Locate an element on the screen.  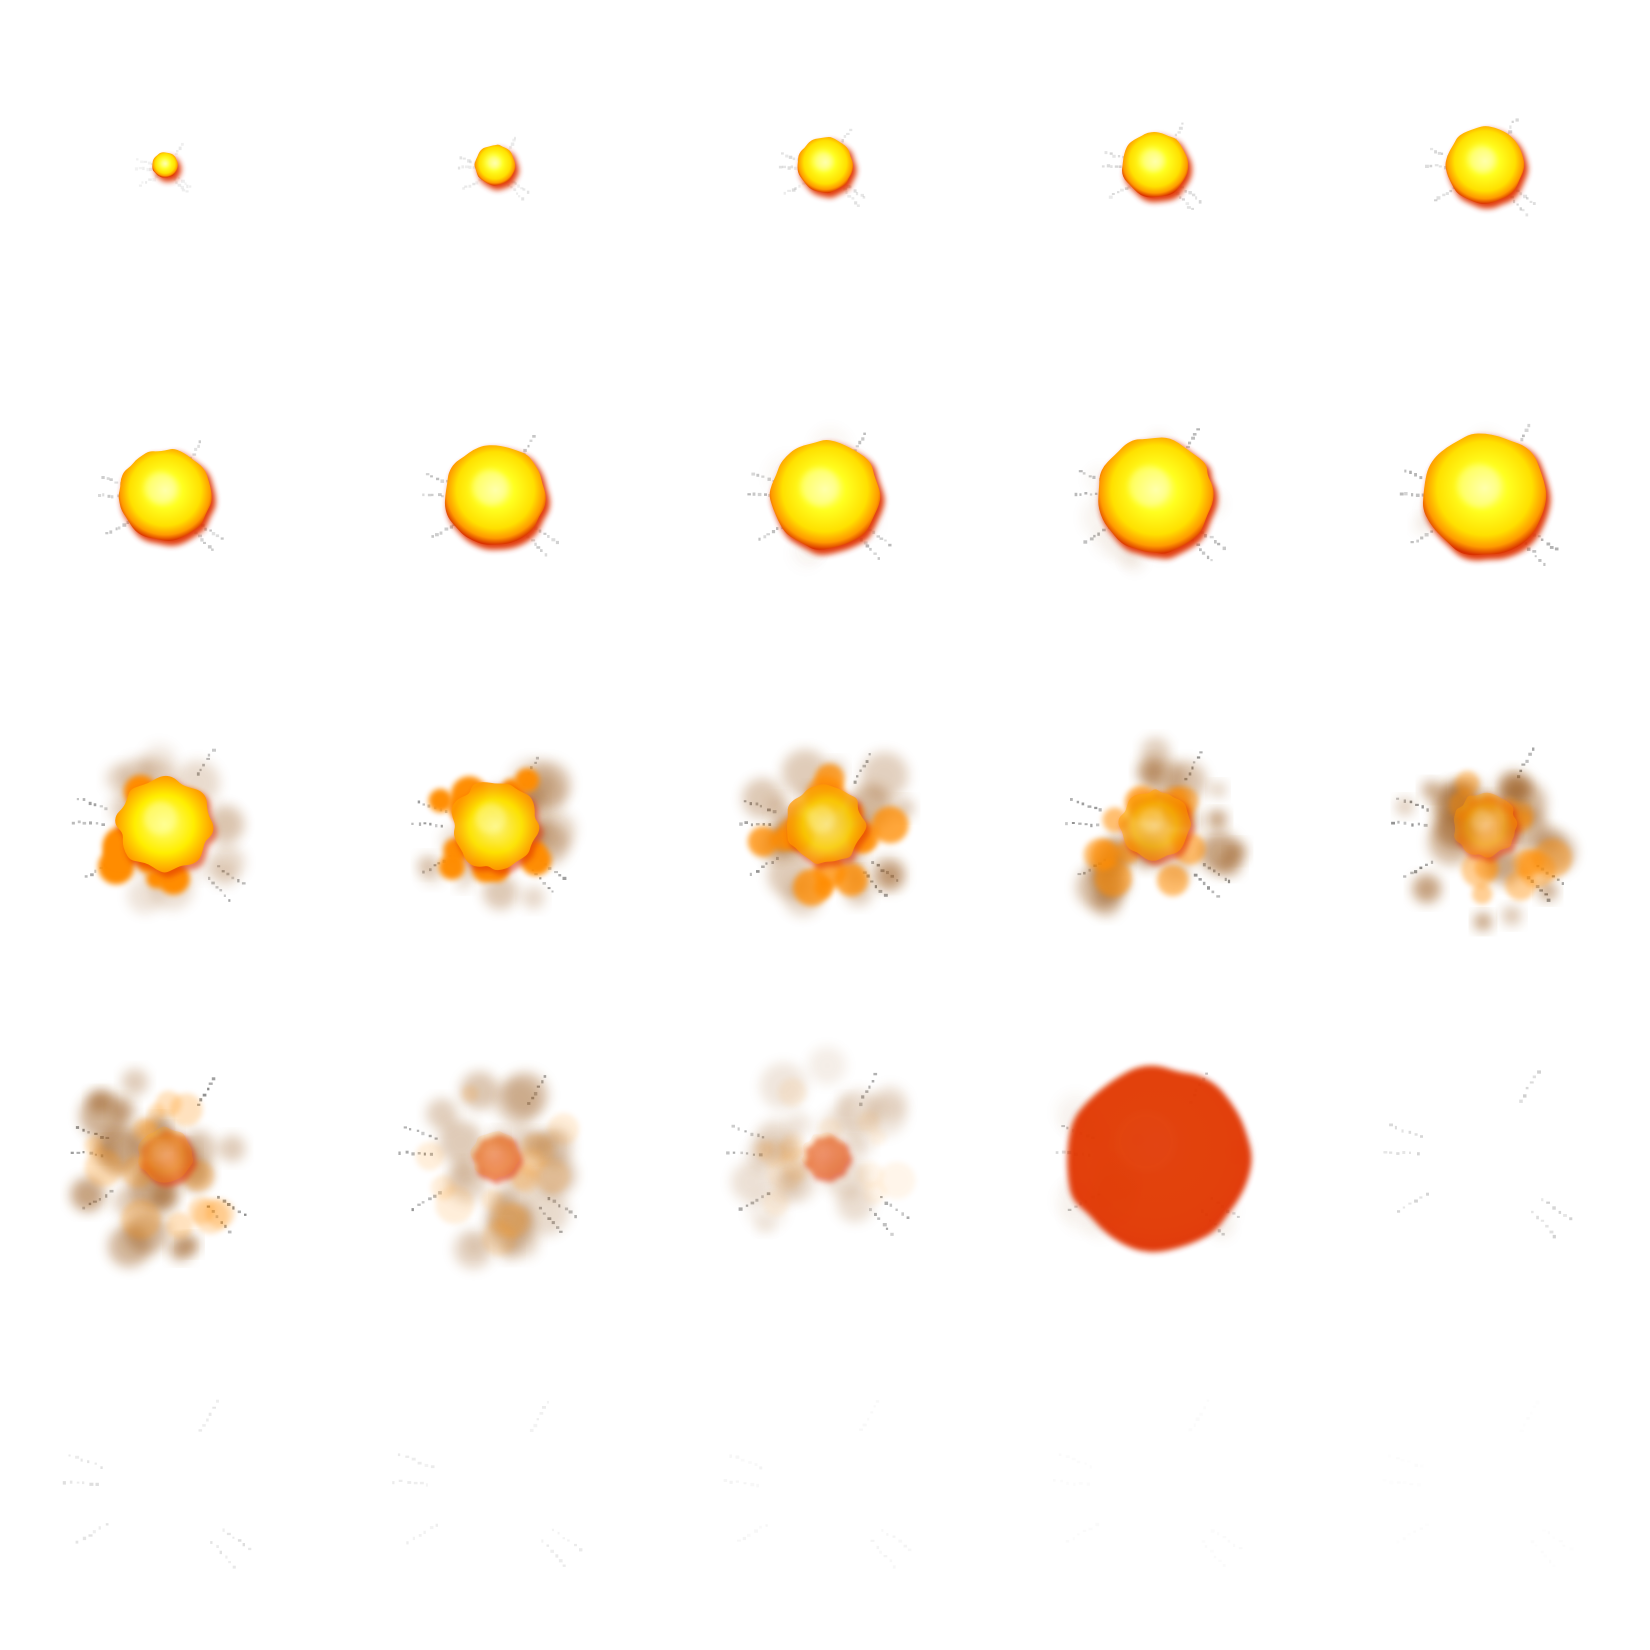
explosion-frame-20-graphic is located at coordinates (1478, 1154).